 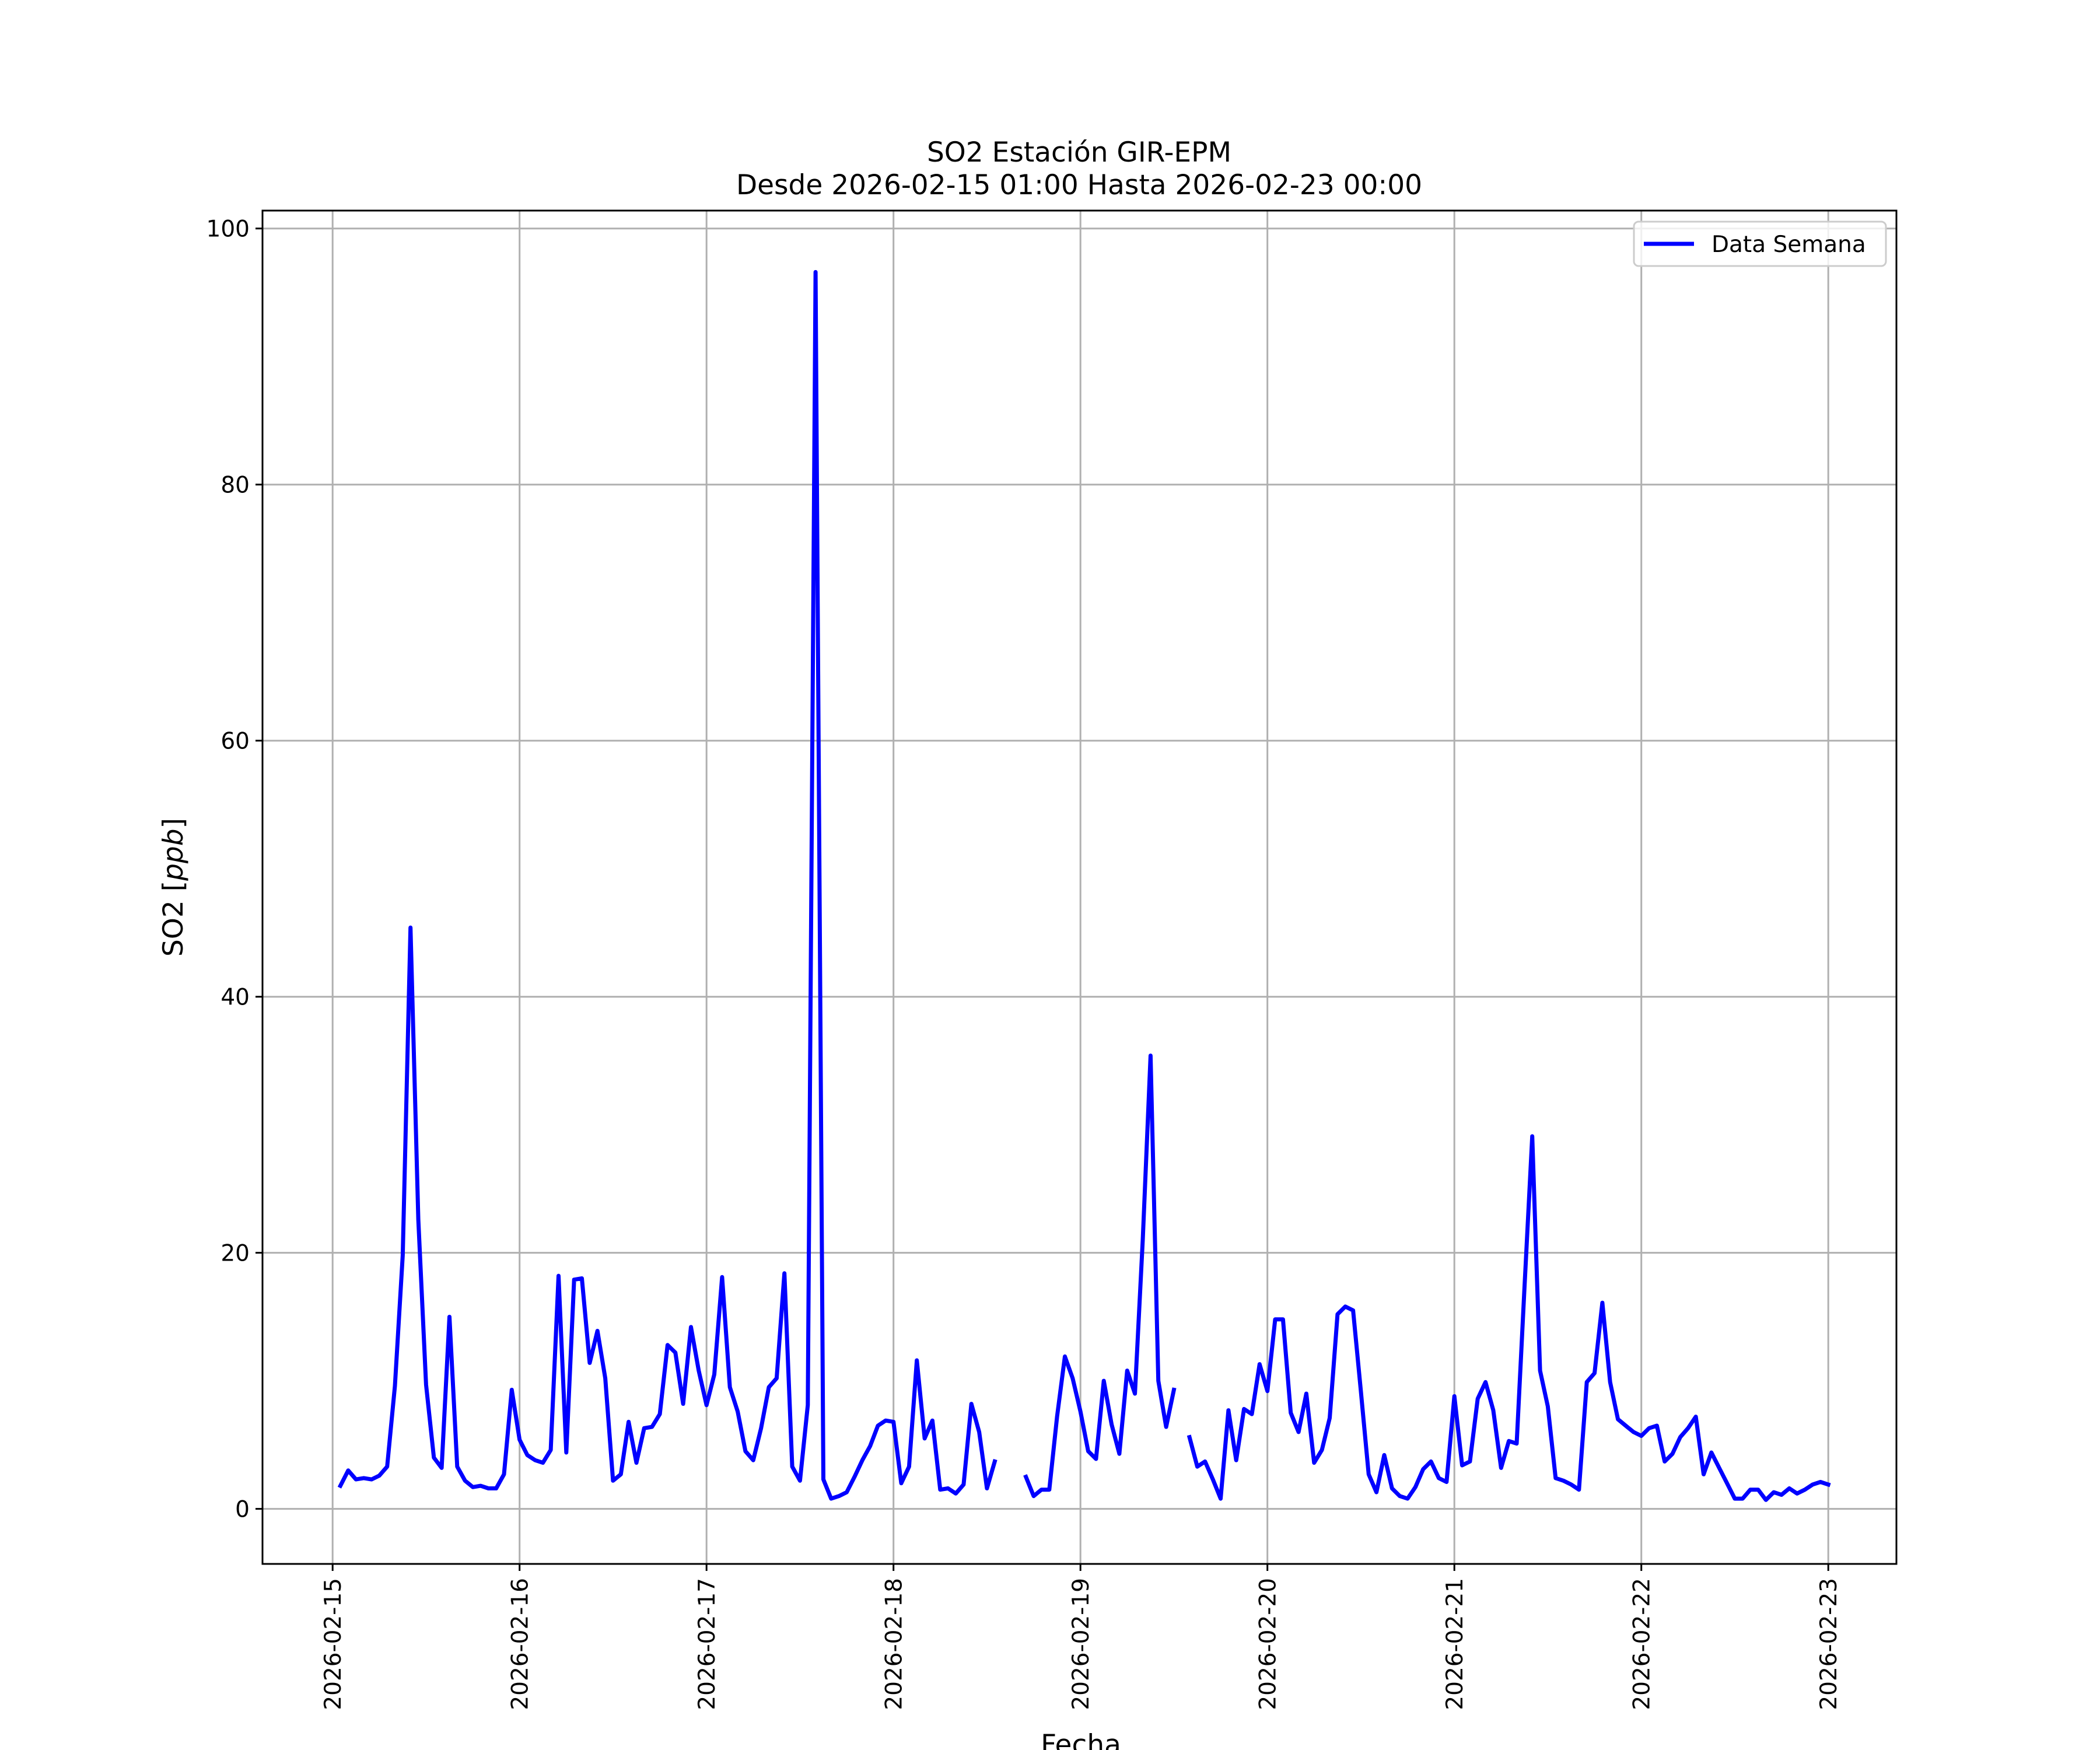 I want to click on legend-box, so click(x=1760, y=243).